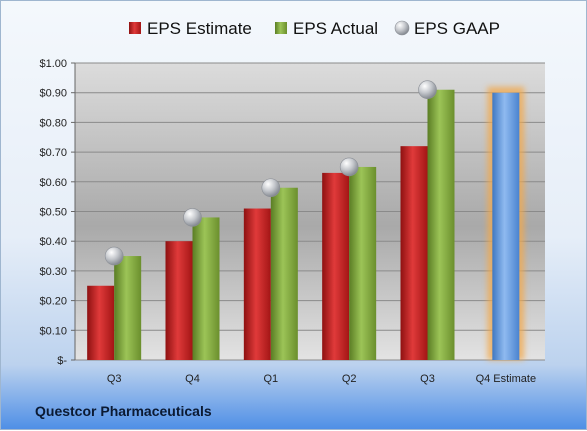 This screenshot has width=587, height=431. What do you see at coordinates (53, 242) in the screenshot?
I see `y-tick-label: $0.40` at bounding box center [53, 242].